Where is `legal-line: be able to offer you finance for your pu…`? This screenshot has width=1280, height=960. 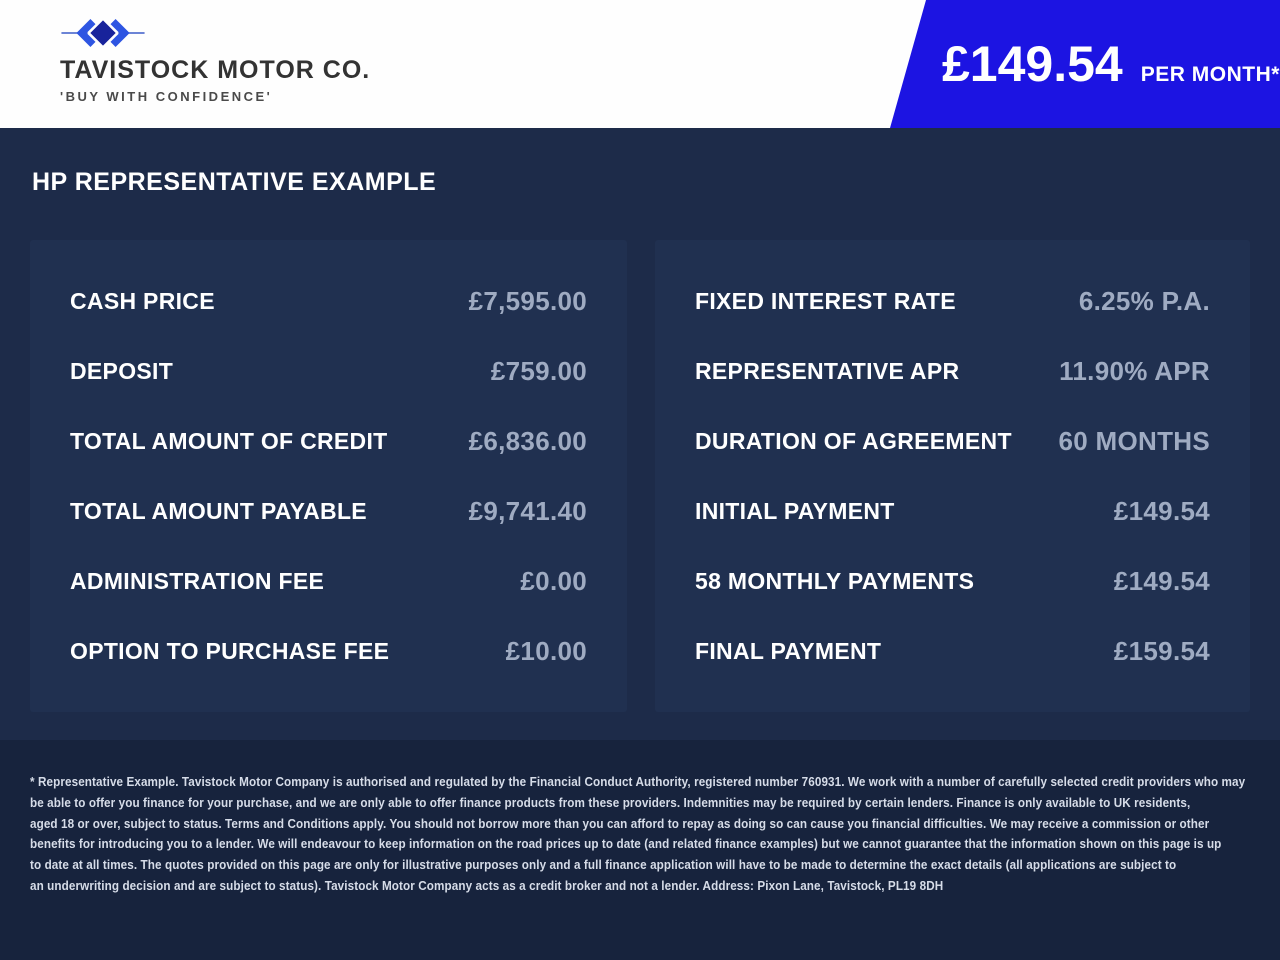 legal-line: be able to offer you finance for your pu… is located at coordinates (610, 802).